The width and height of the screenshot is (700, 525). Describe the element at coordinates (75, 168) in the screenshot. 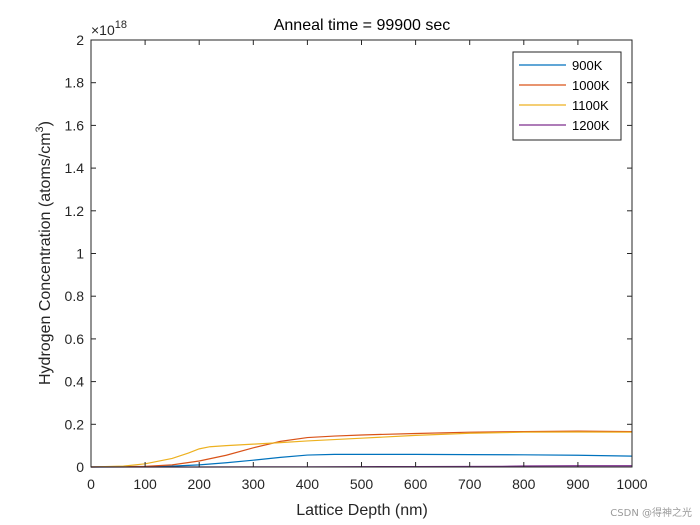

I see `y-tick-label: 1.4` at that location.